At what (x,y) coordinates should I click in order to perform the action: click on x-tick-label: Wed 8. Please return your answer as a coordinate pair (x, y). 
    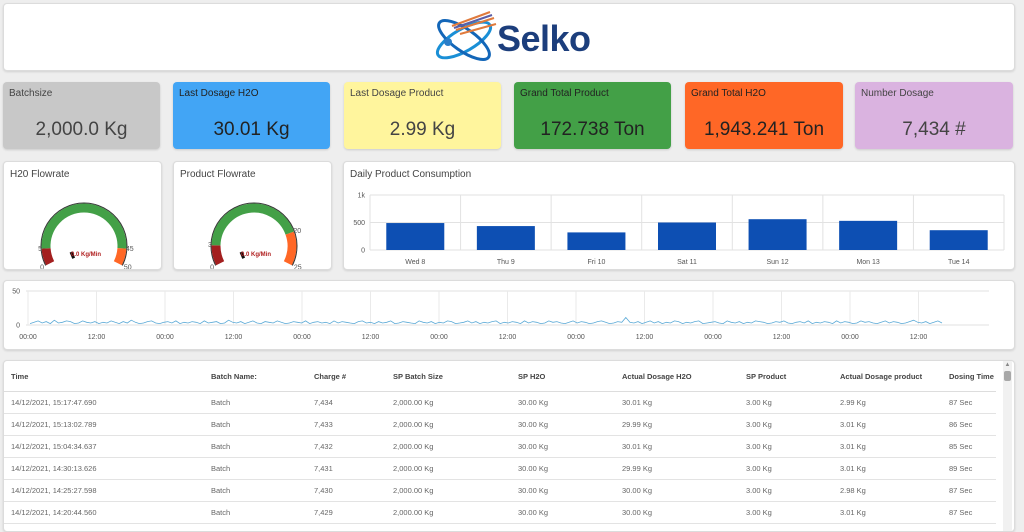
    Looking at the image, I should click on (415, 262).